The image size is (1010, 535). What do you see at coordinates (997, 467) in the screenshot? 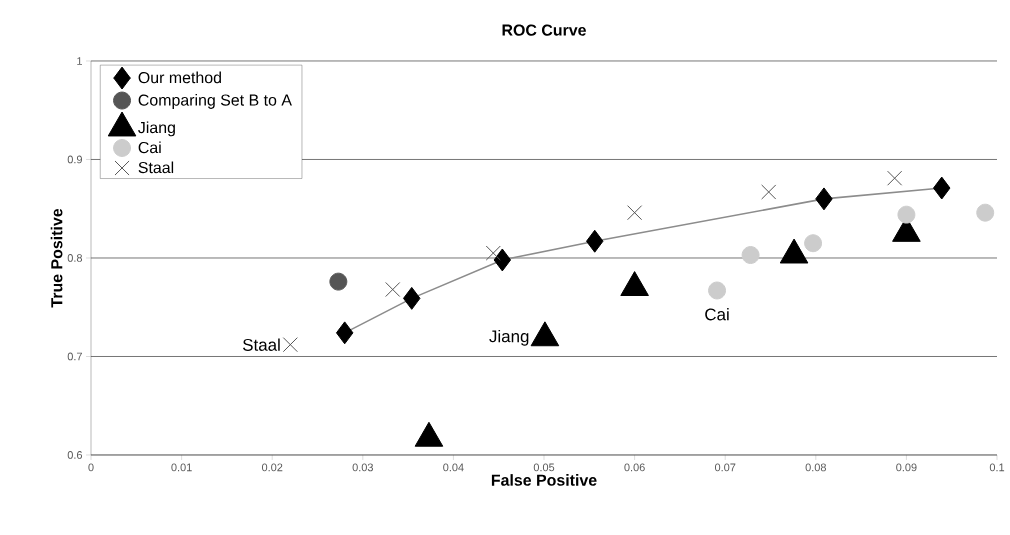
I see `x-tick-label: 0.1` at bounding box center [997, 467].